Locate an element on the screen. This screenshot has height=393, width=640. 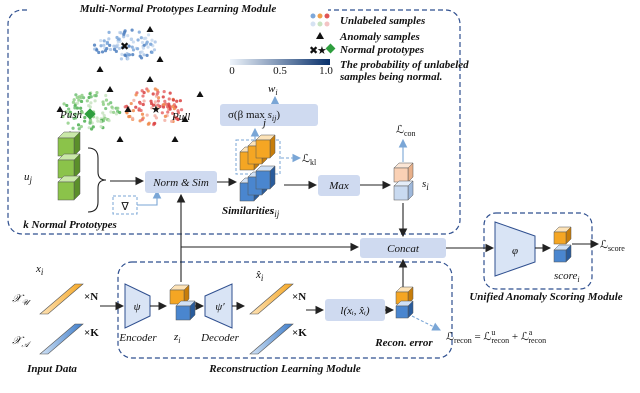
psi-prime: ψ′ is located at coordinates (220, 307).